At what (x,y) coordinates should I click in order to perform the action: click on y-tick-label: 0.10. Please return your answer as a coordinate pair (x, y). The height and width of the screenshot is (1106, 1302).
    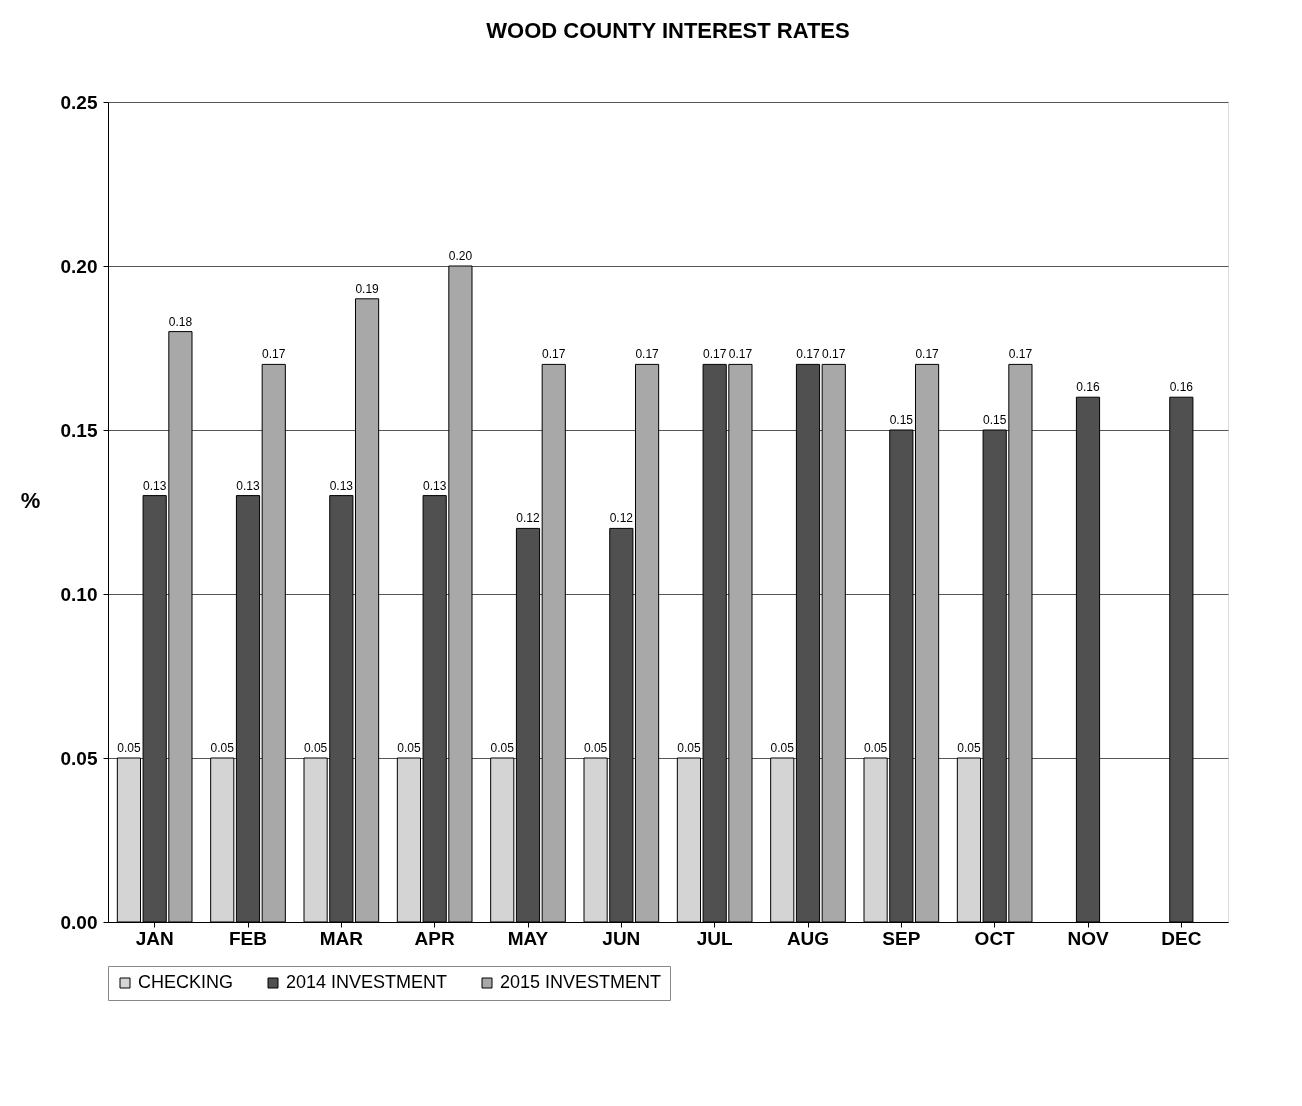
    Looking at the image, I should click on (79, 594).